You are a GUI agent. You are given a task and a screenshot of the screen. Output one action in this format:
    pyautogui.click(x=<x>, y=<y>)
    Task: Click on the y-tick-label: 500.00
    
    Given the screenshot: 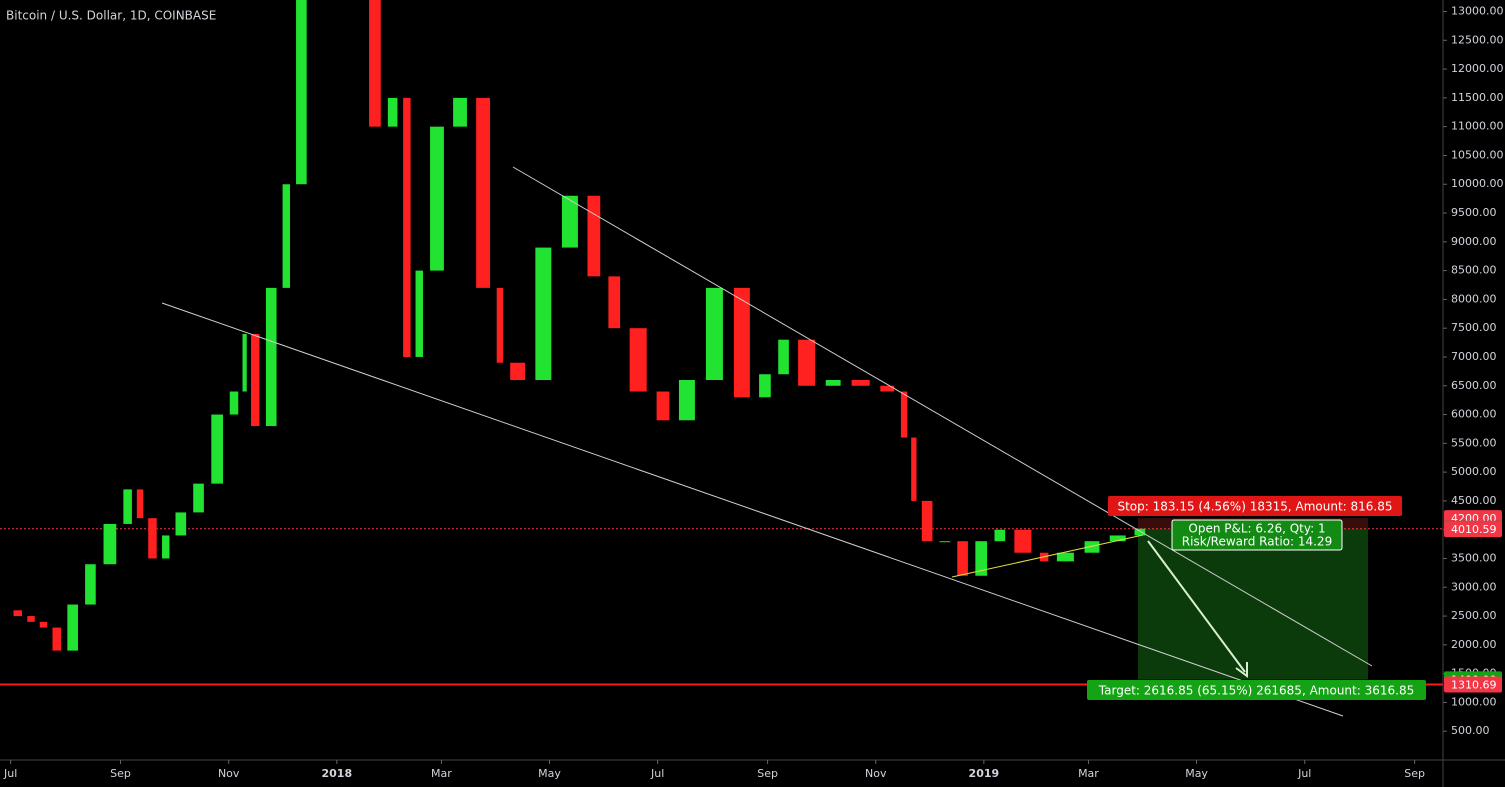 What is the action you would take?
    pyautogui.click(x=1470, y=730)
    